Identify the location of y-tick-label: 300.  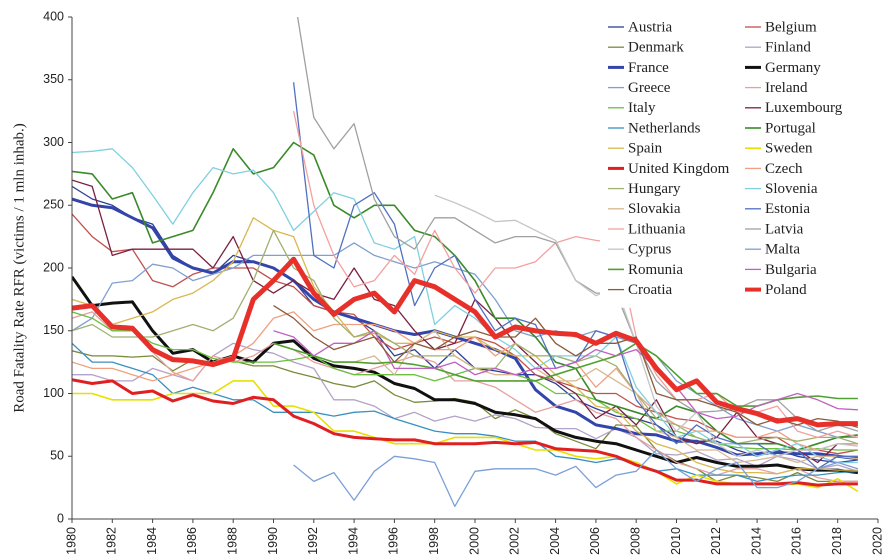
(53, 142).